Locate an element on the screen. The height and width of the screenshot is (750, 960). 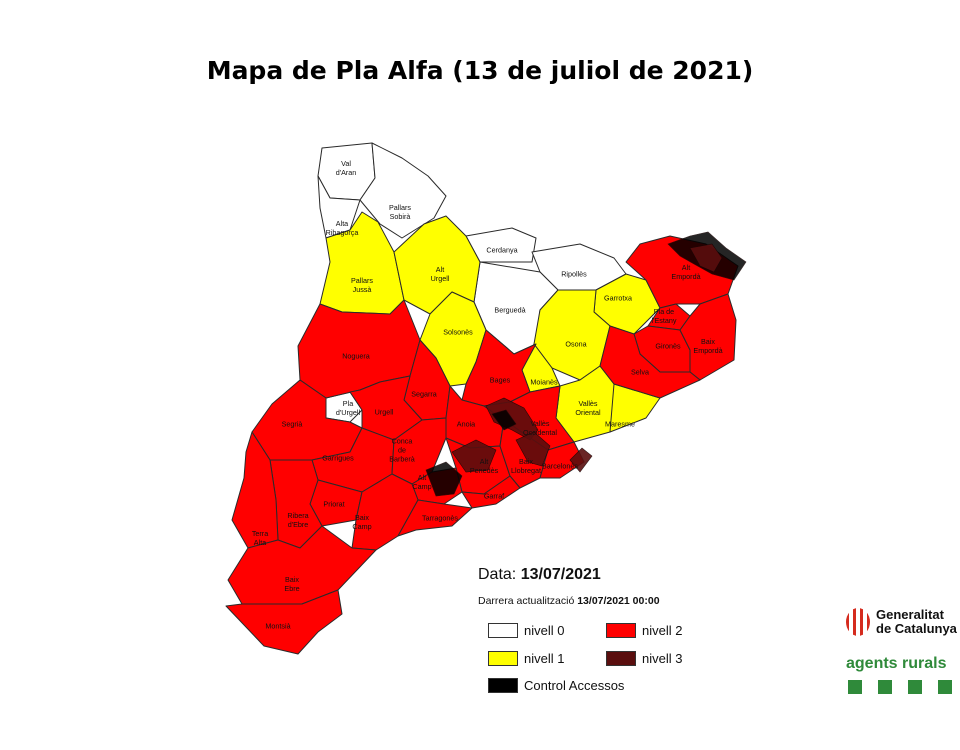
label-montsia: Montsià is located at coordinates (277, 626).